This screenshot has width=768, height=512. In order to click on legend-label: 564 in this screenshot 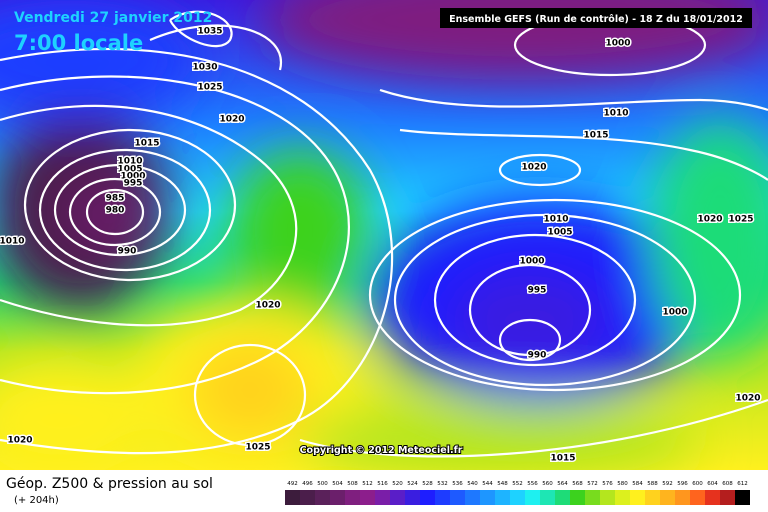, I will do `click(562, 484)`.